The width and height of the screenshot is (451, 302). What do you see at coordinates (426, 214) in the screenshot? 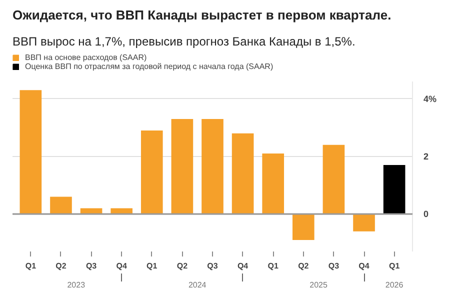
I see `y-tick-label: 0` at bounding box center [426, 214].